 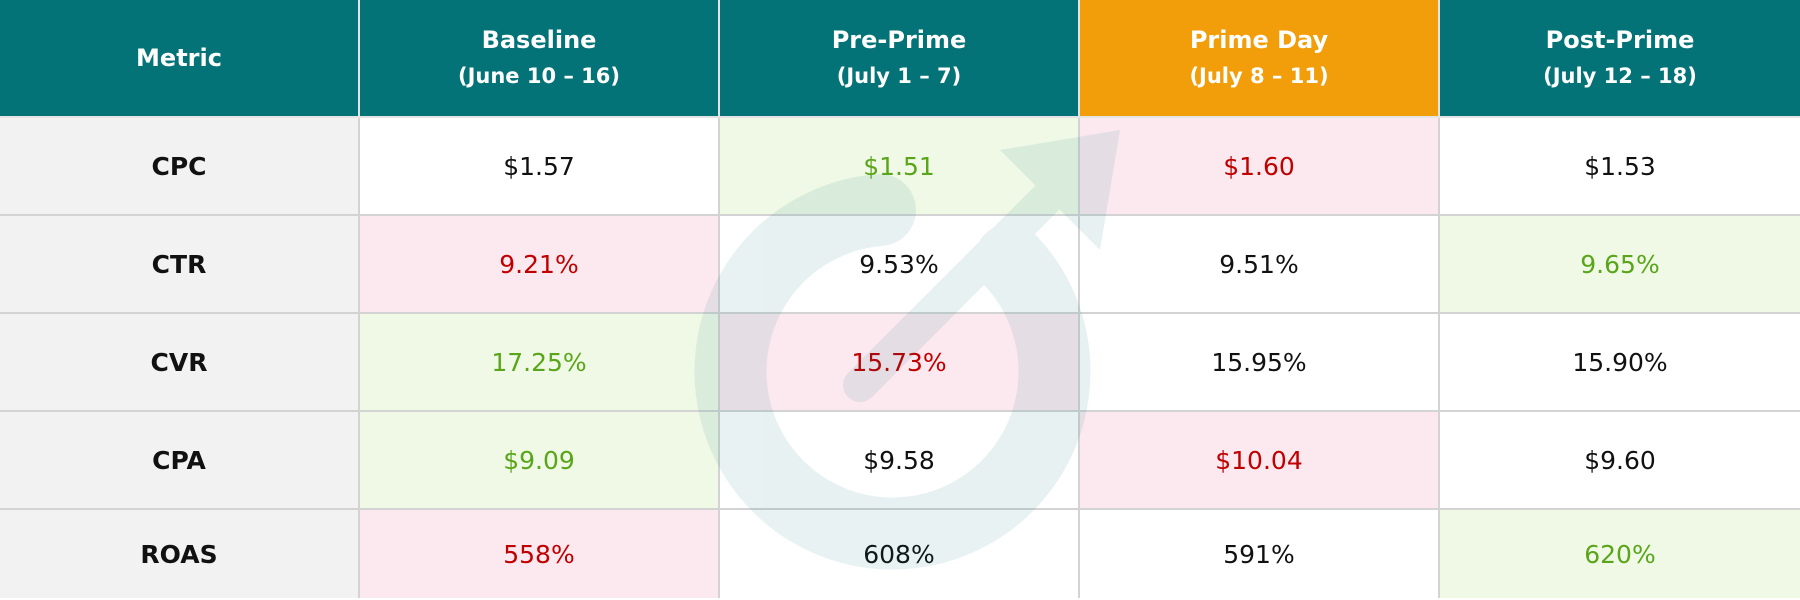 I want to click on value-cell: 9.53%, so click(x=900, y=265).